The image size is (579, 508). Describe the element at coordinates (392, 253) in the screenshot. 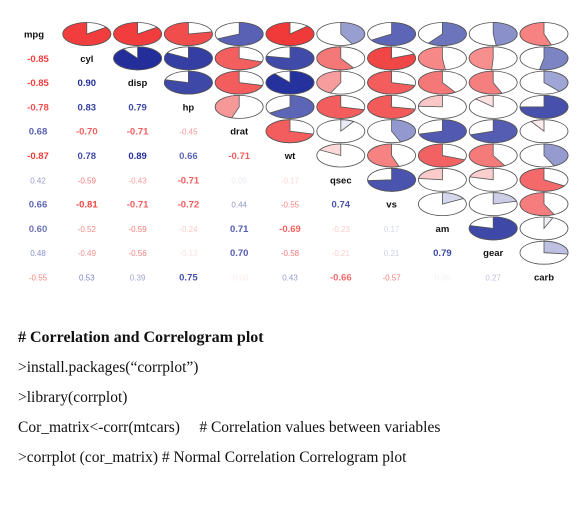

I see `correlation-value: 0.21` at that location.